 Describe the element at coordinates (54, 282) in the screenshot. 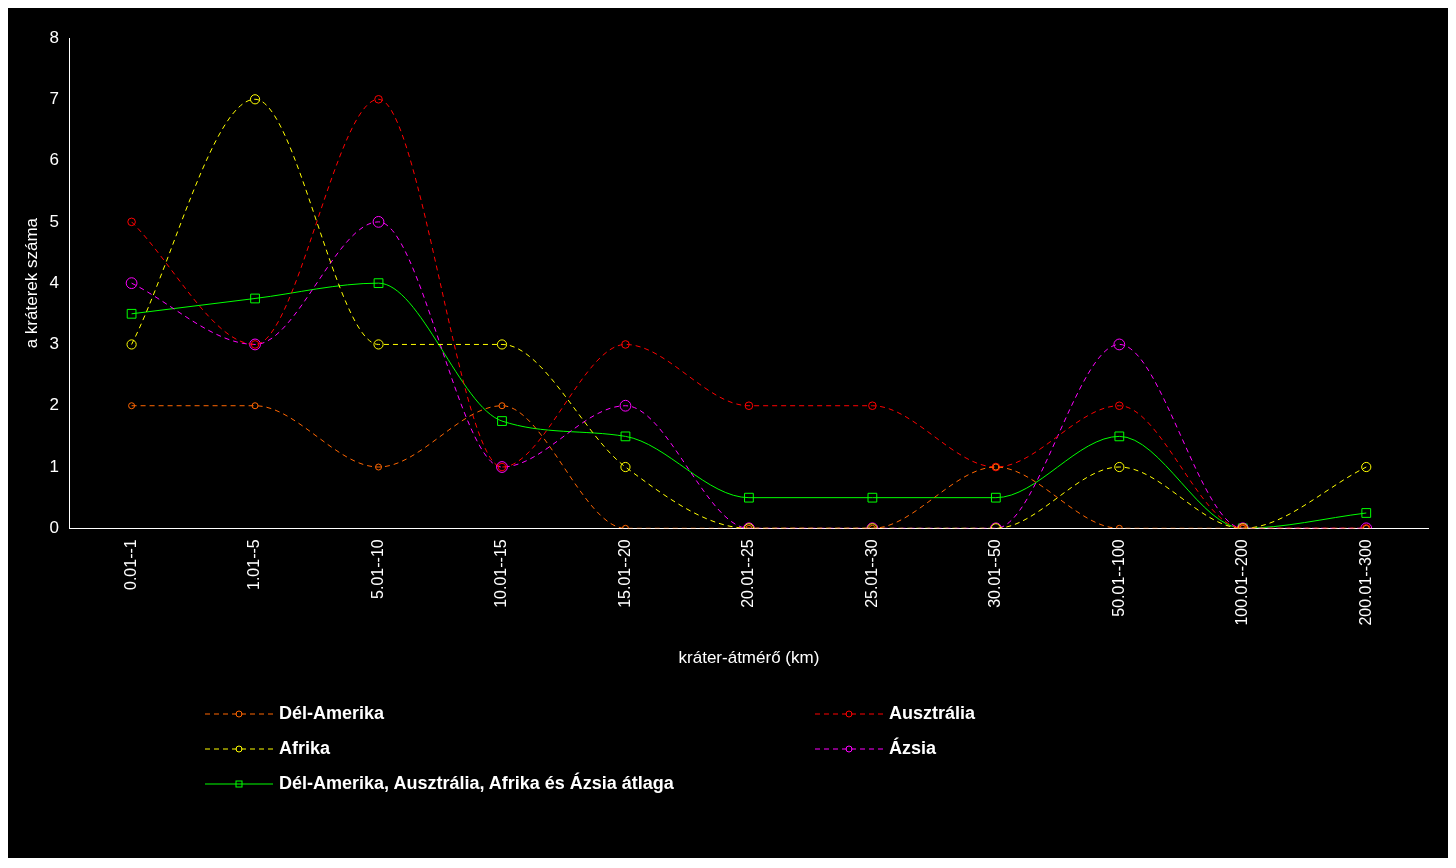

I see `y-tick-label: 4` at that location.